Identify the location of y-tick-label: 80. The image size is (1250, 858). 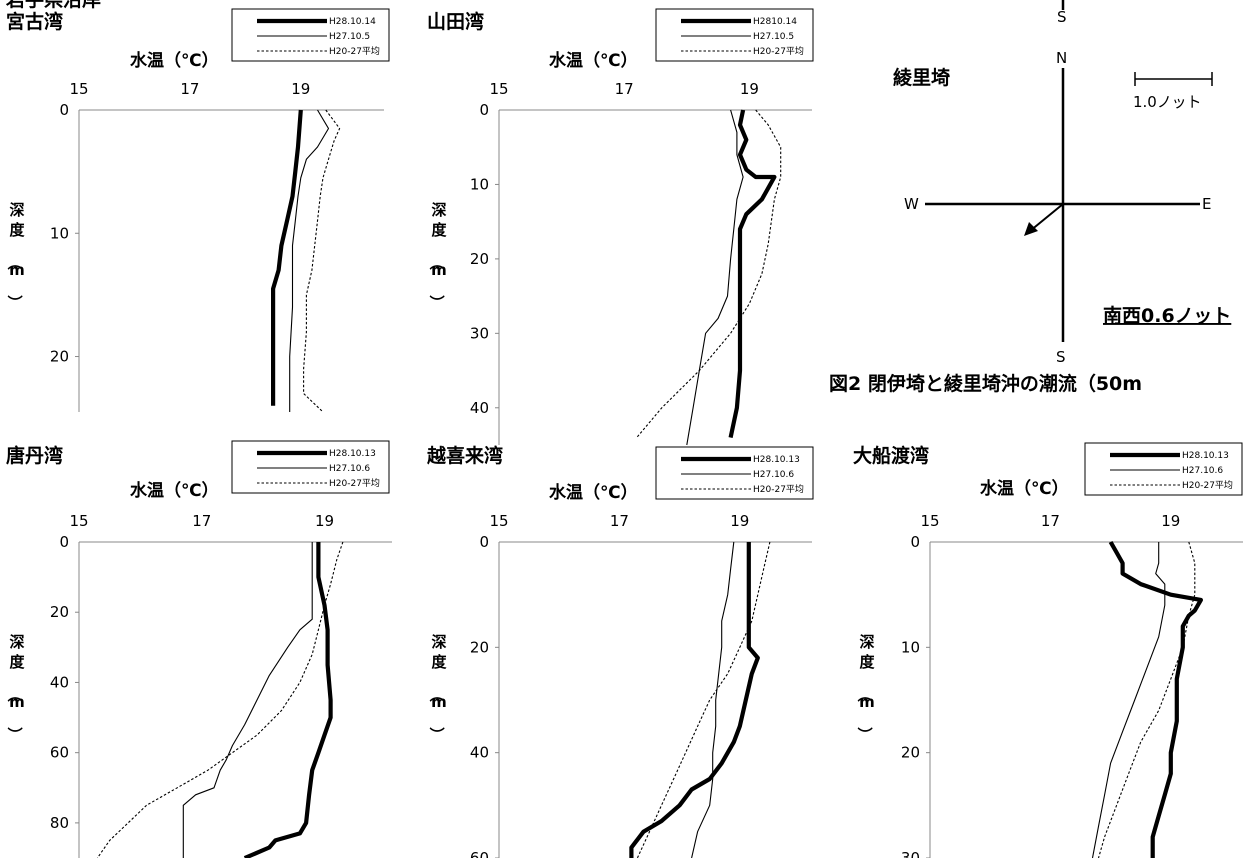
(59, 823).